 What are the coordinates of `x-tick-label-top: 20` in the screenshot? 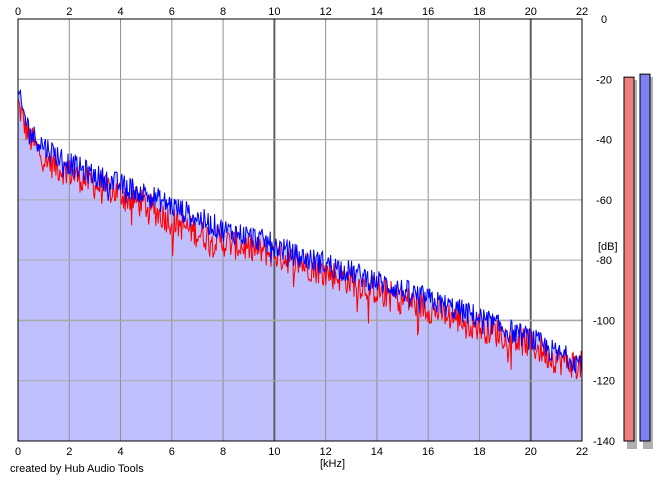 It's located at (531, 12).